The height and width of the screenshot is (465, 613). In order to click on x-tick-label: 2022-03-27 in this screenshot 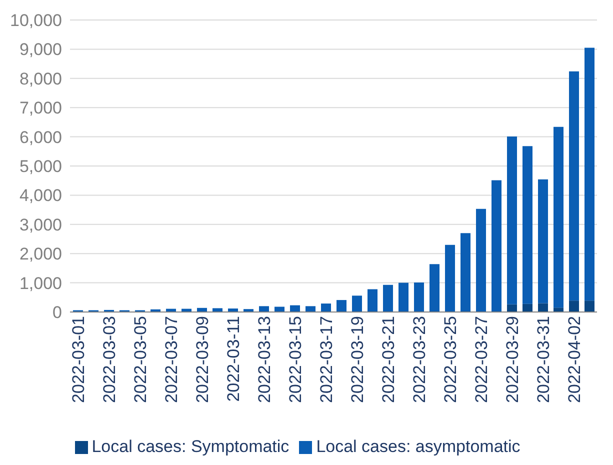, I will do `click(481, 359)`.